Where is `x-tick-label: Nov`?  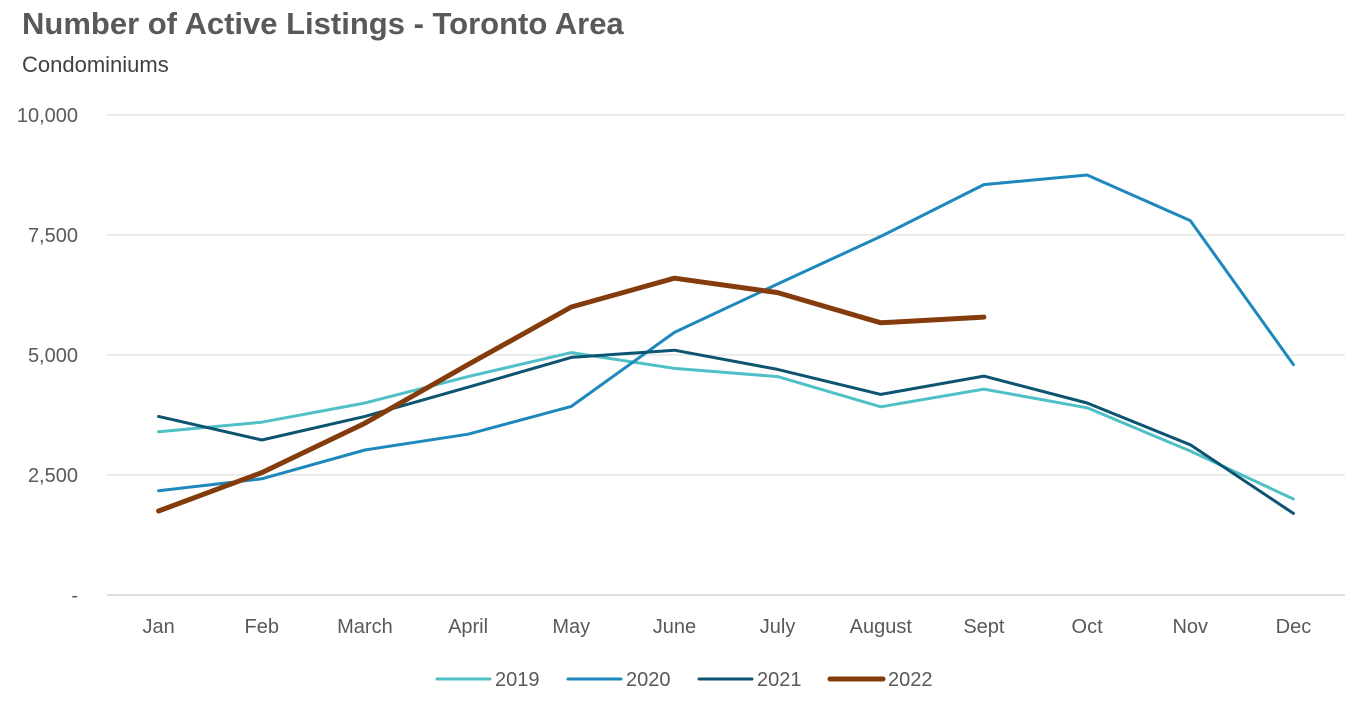 x-tick-label: Nov is located at coordinates (1190, 627).